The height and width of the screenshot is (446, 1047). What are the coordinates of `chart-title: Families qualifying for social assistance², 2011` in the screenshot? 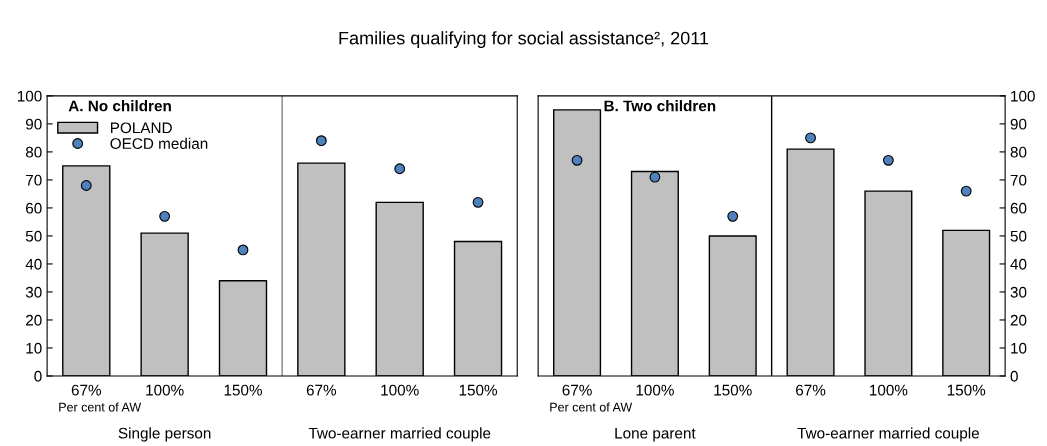 It's located at (524, 40).